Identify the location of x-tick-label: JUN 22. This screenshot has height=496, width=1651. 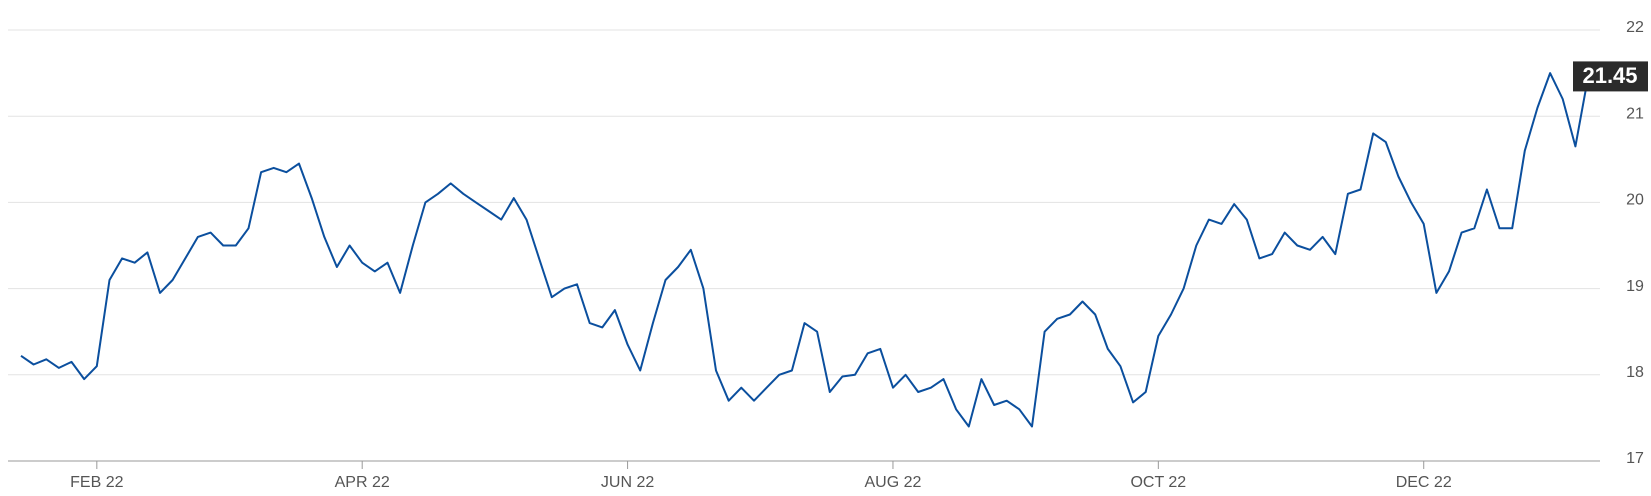
(627, 482).